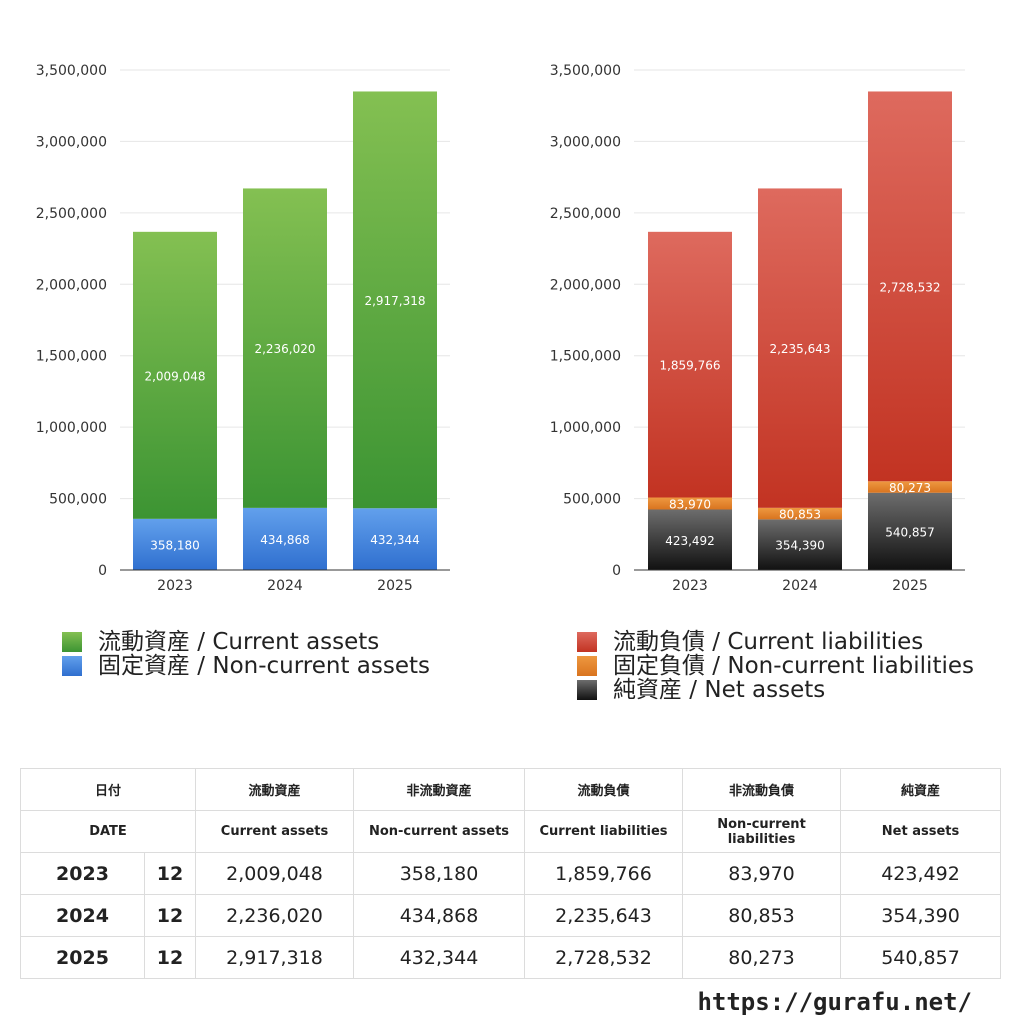  I want to click on cell-net-assets: 354,390, so click(921, 915).